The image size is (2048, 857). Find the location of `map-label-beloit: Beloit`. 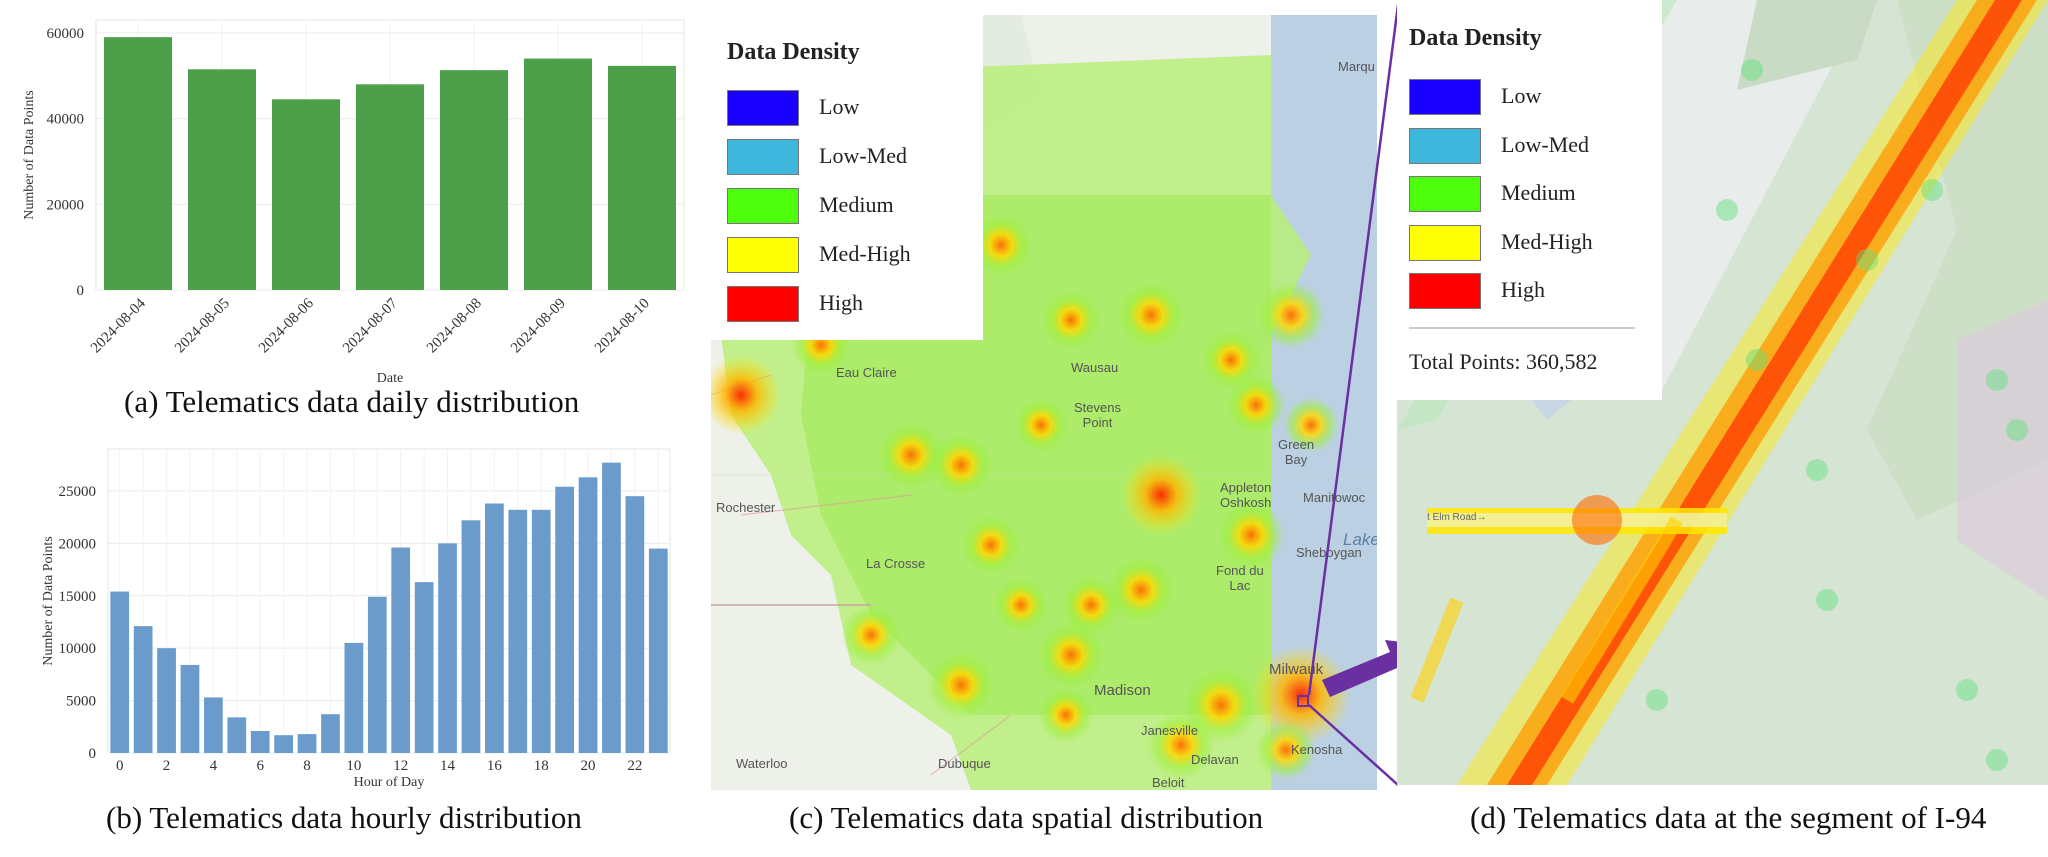

map-label-beloit: Beloit is located at coordinates (1168, 782).